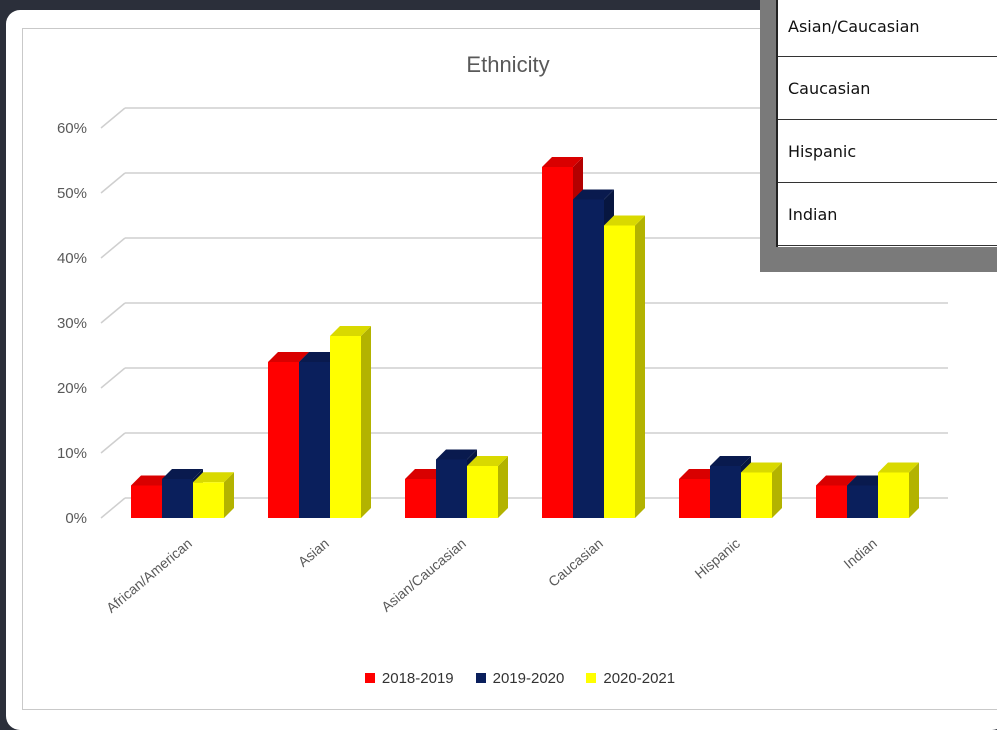 The width and height of the screenshot is (997, 730). What do you see at coordinates (149, 575) in the screenshot?
I see `x-tick-label: African/American` at bounding box center [149, 575].